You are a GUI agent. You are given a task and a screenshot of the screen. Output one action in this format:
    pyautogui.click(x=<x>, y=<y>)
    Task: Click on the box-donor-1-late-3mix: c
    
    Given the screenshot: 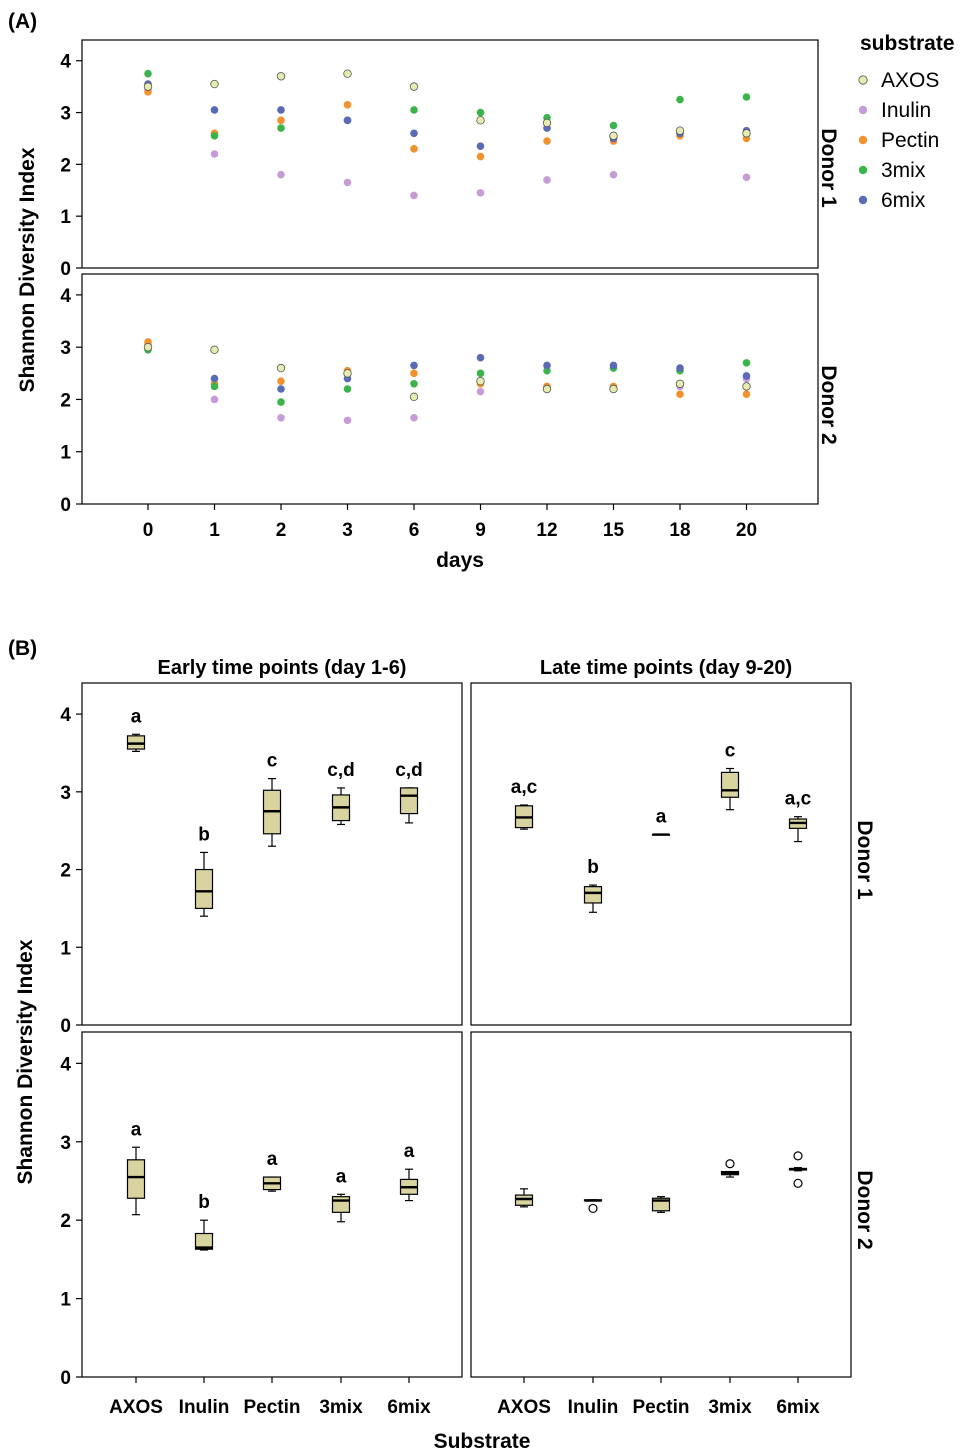 What is the action you would take?
    pyautogui.click(x=730, y=776)
    